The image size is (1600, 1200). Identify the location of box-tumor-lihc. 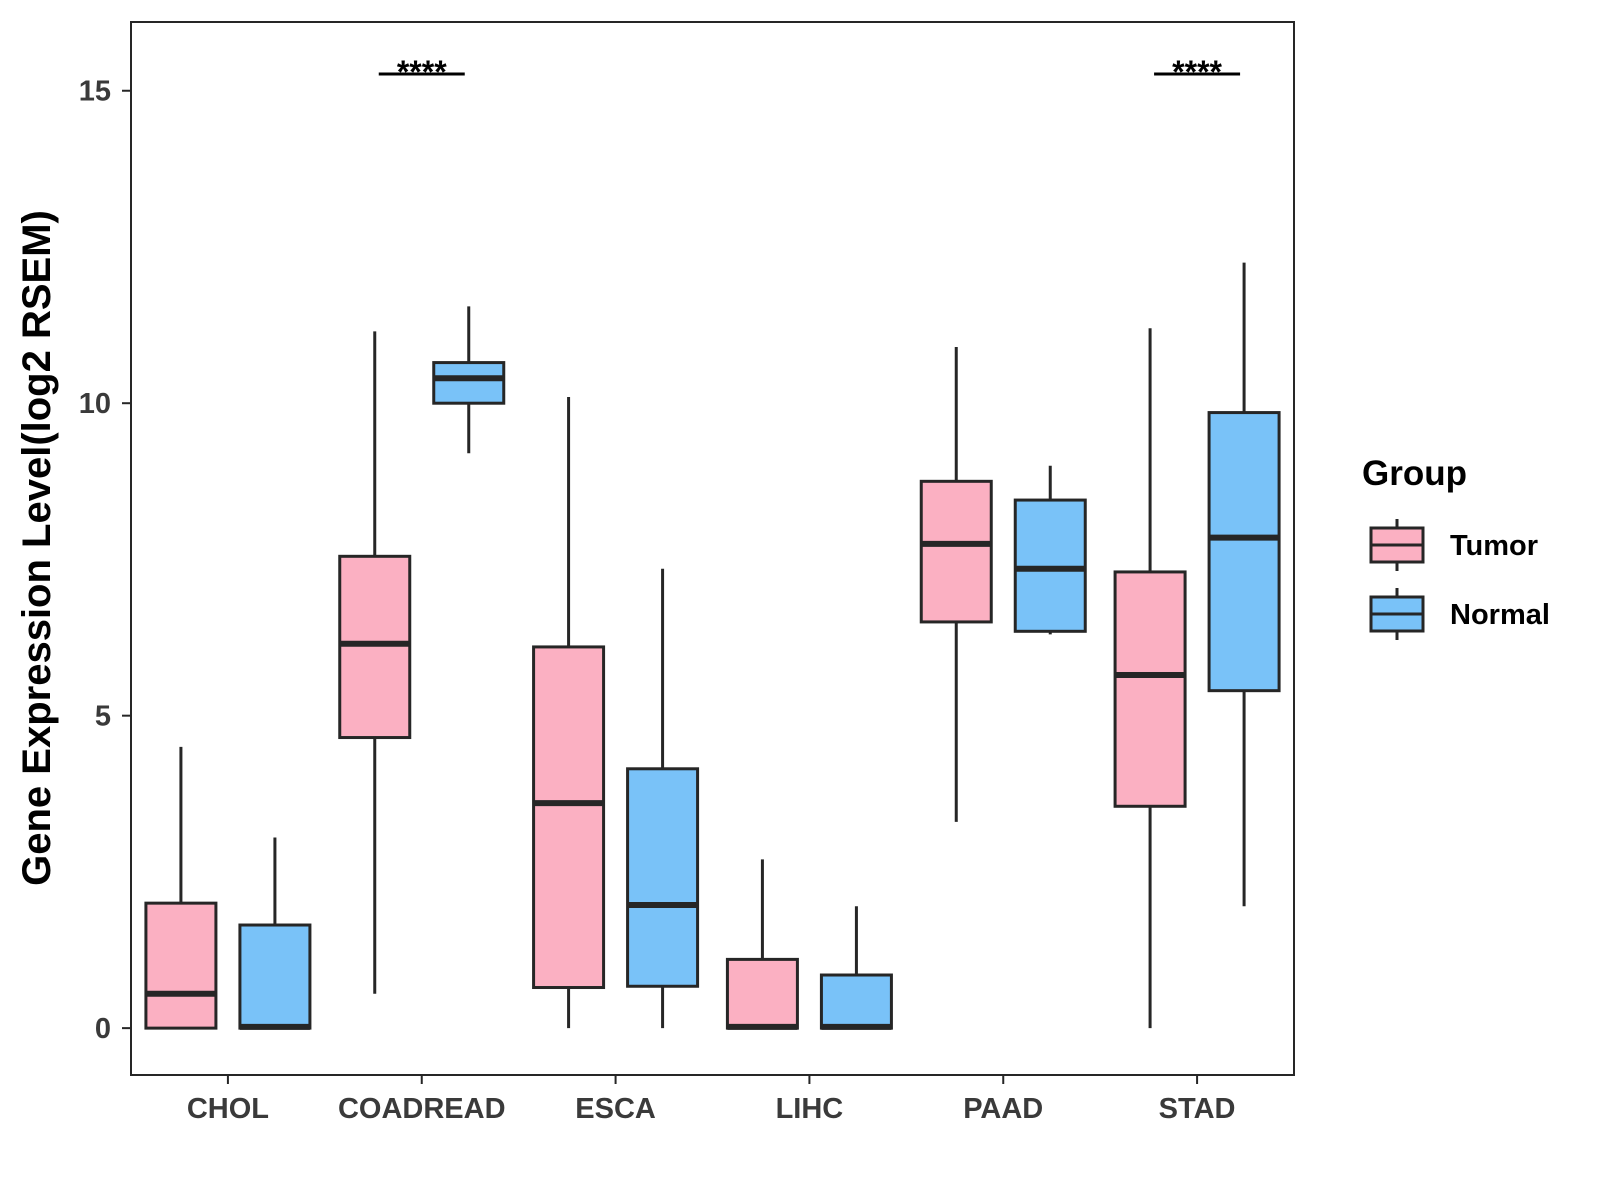
(762, 944).